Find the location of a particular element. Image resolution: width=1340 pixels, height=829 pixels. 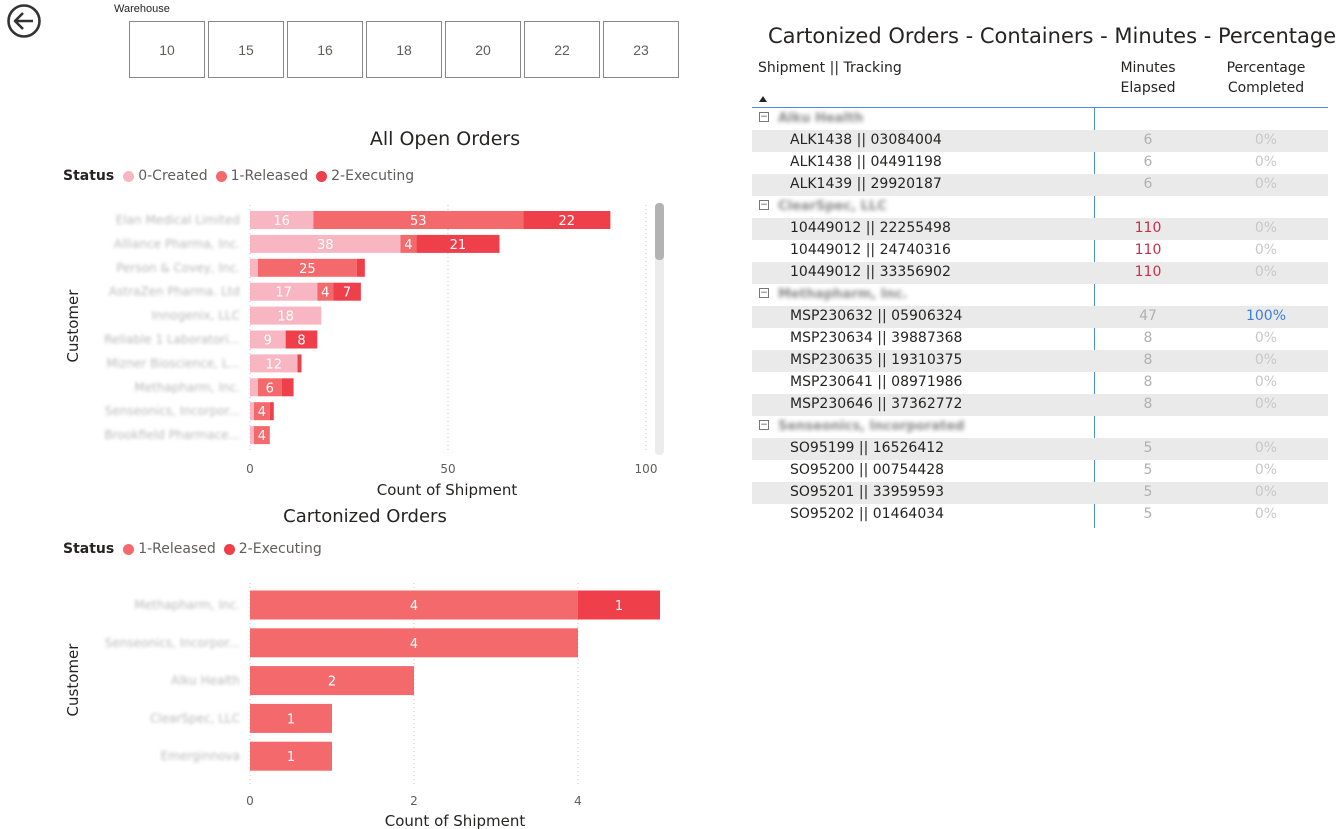

table-row: MSP230641 || 08971986 8 0% is located at coordinates (1040, 383).